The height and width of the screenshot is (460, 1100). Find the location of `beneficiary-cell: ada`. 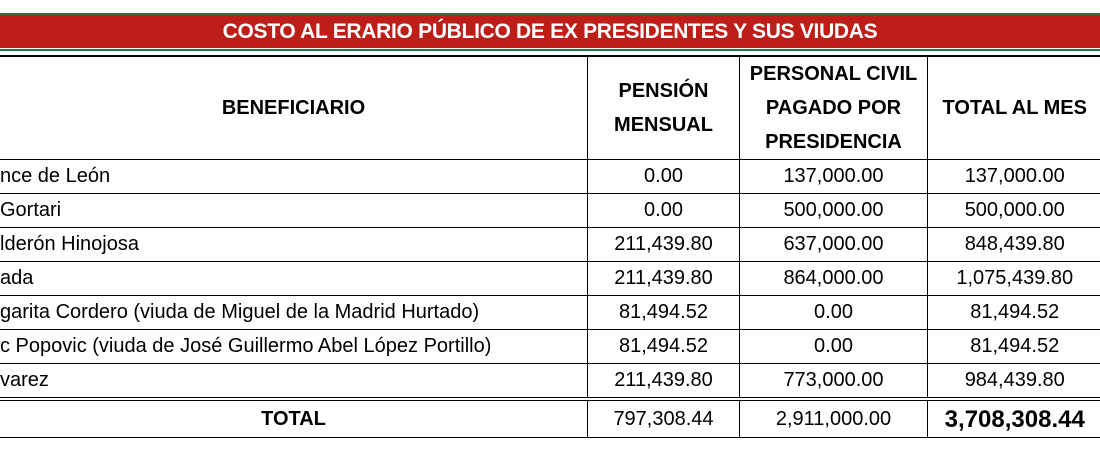

beneficiary-cell: ada is located at coordinates (294, 278).